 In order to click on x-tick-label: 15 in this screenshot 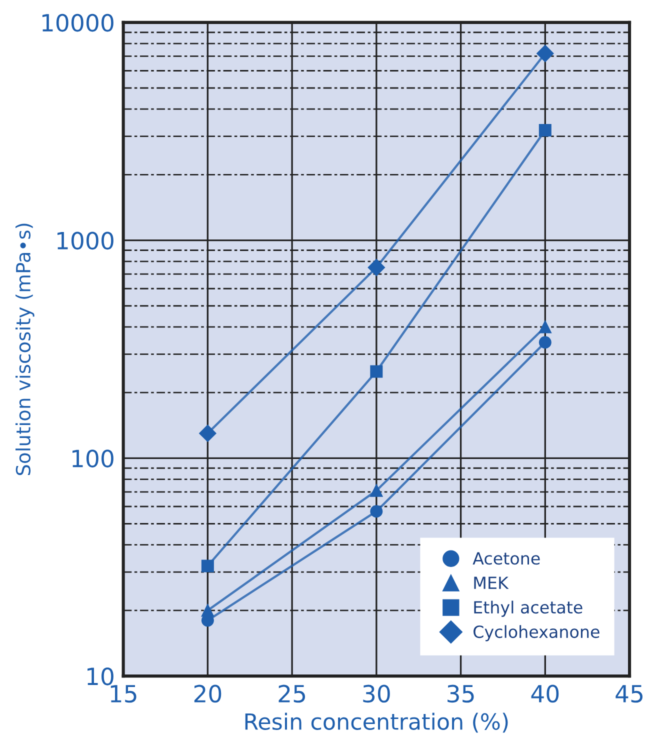, I will do `click(123, 694)`.